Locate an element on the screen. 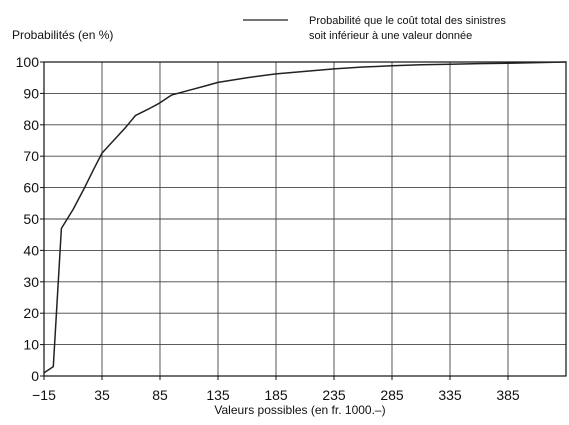 The width and height of the screenshot is (569, 425). y-tick-label: 90 is located at coordinates (31, 93).